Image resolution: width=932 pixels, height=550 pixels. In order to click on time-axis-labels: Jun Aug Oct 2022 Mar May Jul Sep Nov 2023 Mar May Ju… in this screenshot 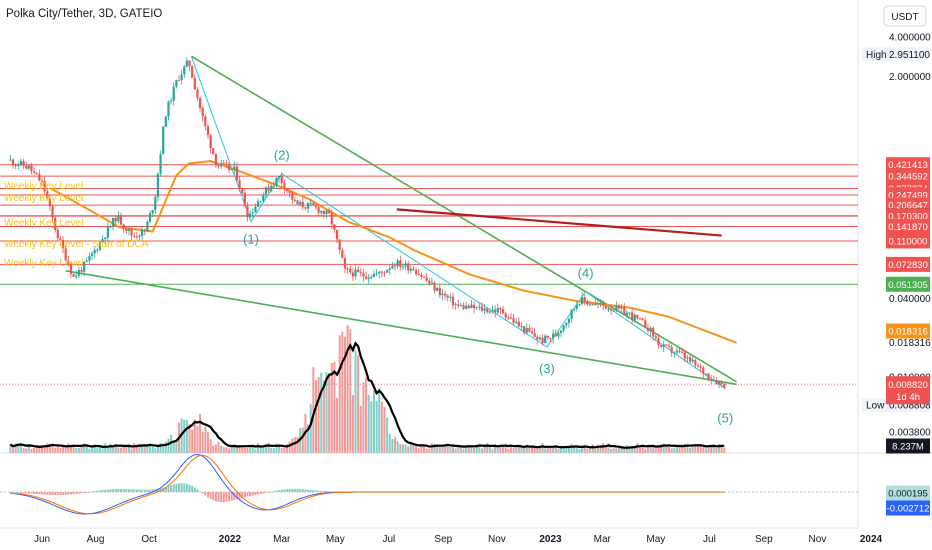, I will do `click(458, 539)`.